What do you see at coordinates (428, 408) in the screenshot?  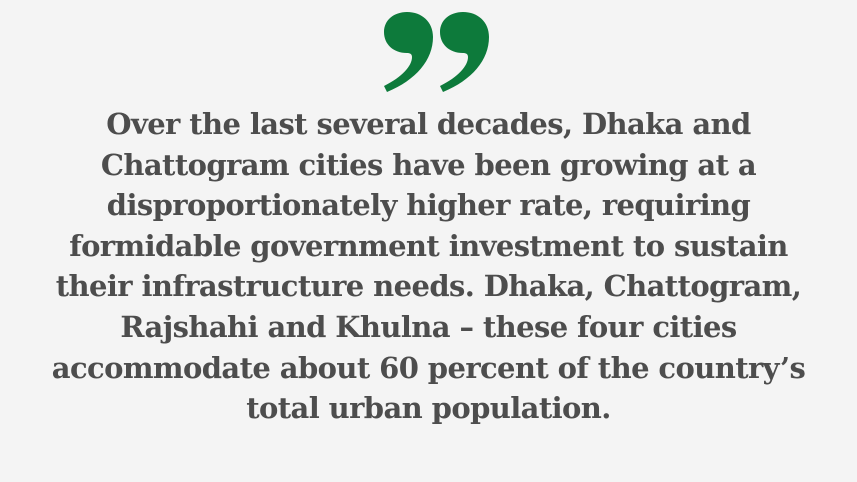 I see `quote-line: total urban population.` at bounding box center [428, 408].